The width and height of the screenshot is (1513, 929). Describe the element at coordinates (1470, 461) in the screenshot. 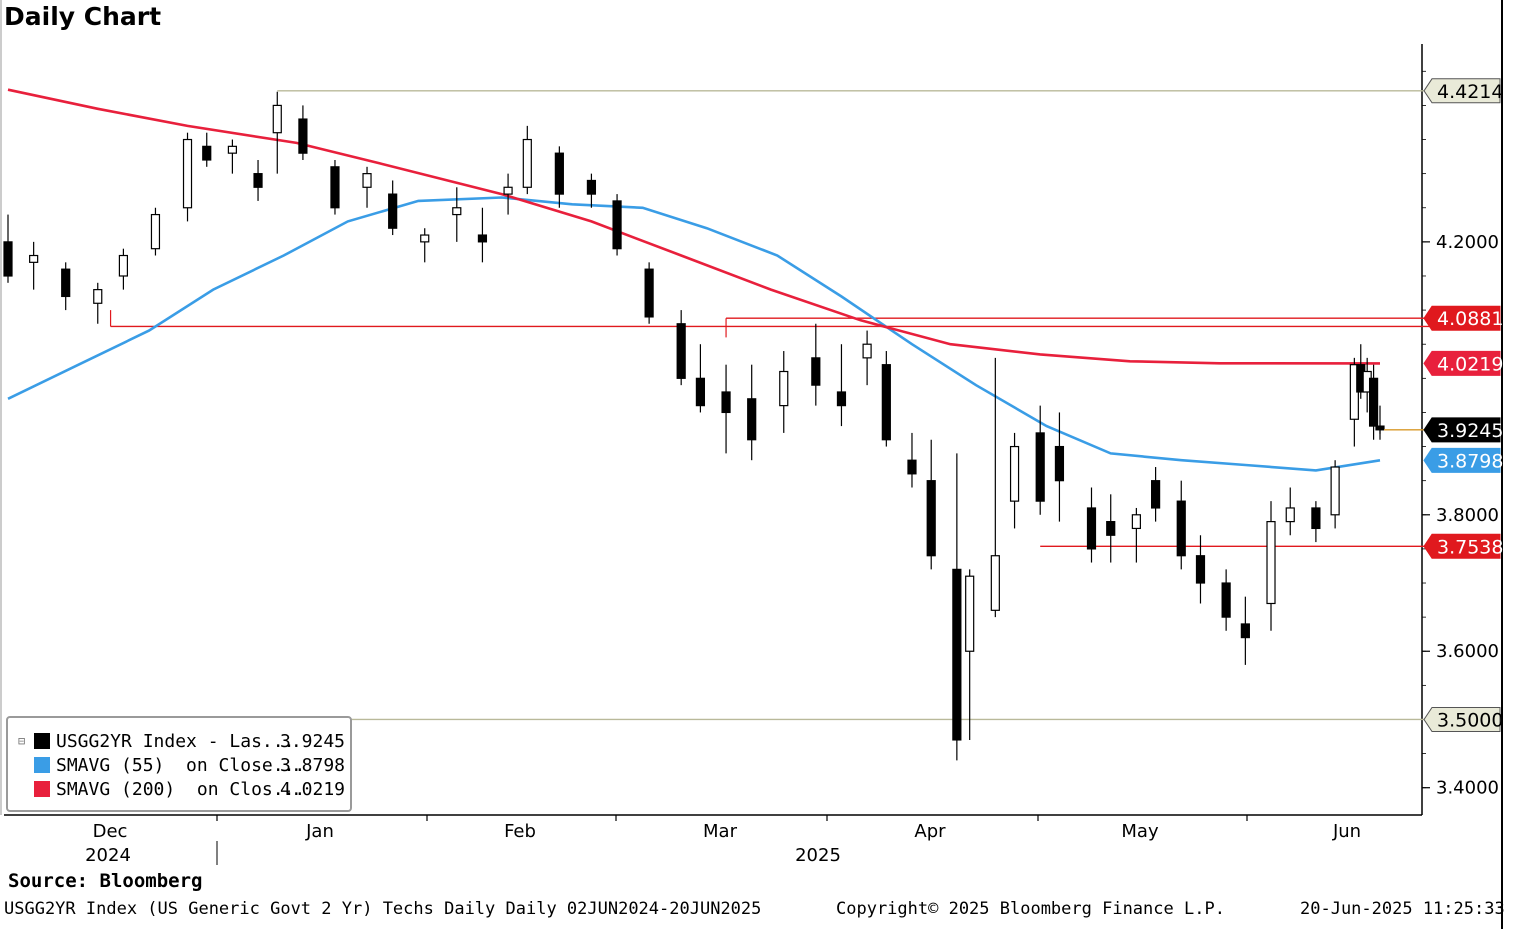

I see `value-tag-label: 3.8798` at that location.